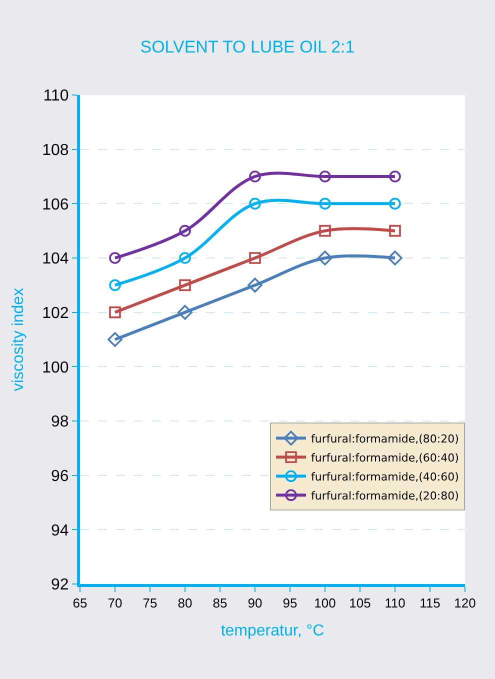 The image size is (495, 679). Describe the element at coordinates (247, 47) in the screenshot. I see `chart-title: SOLVENT TO LUBE OIL 2:1` at that location.